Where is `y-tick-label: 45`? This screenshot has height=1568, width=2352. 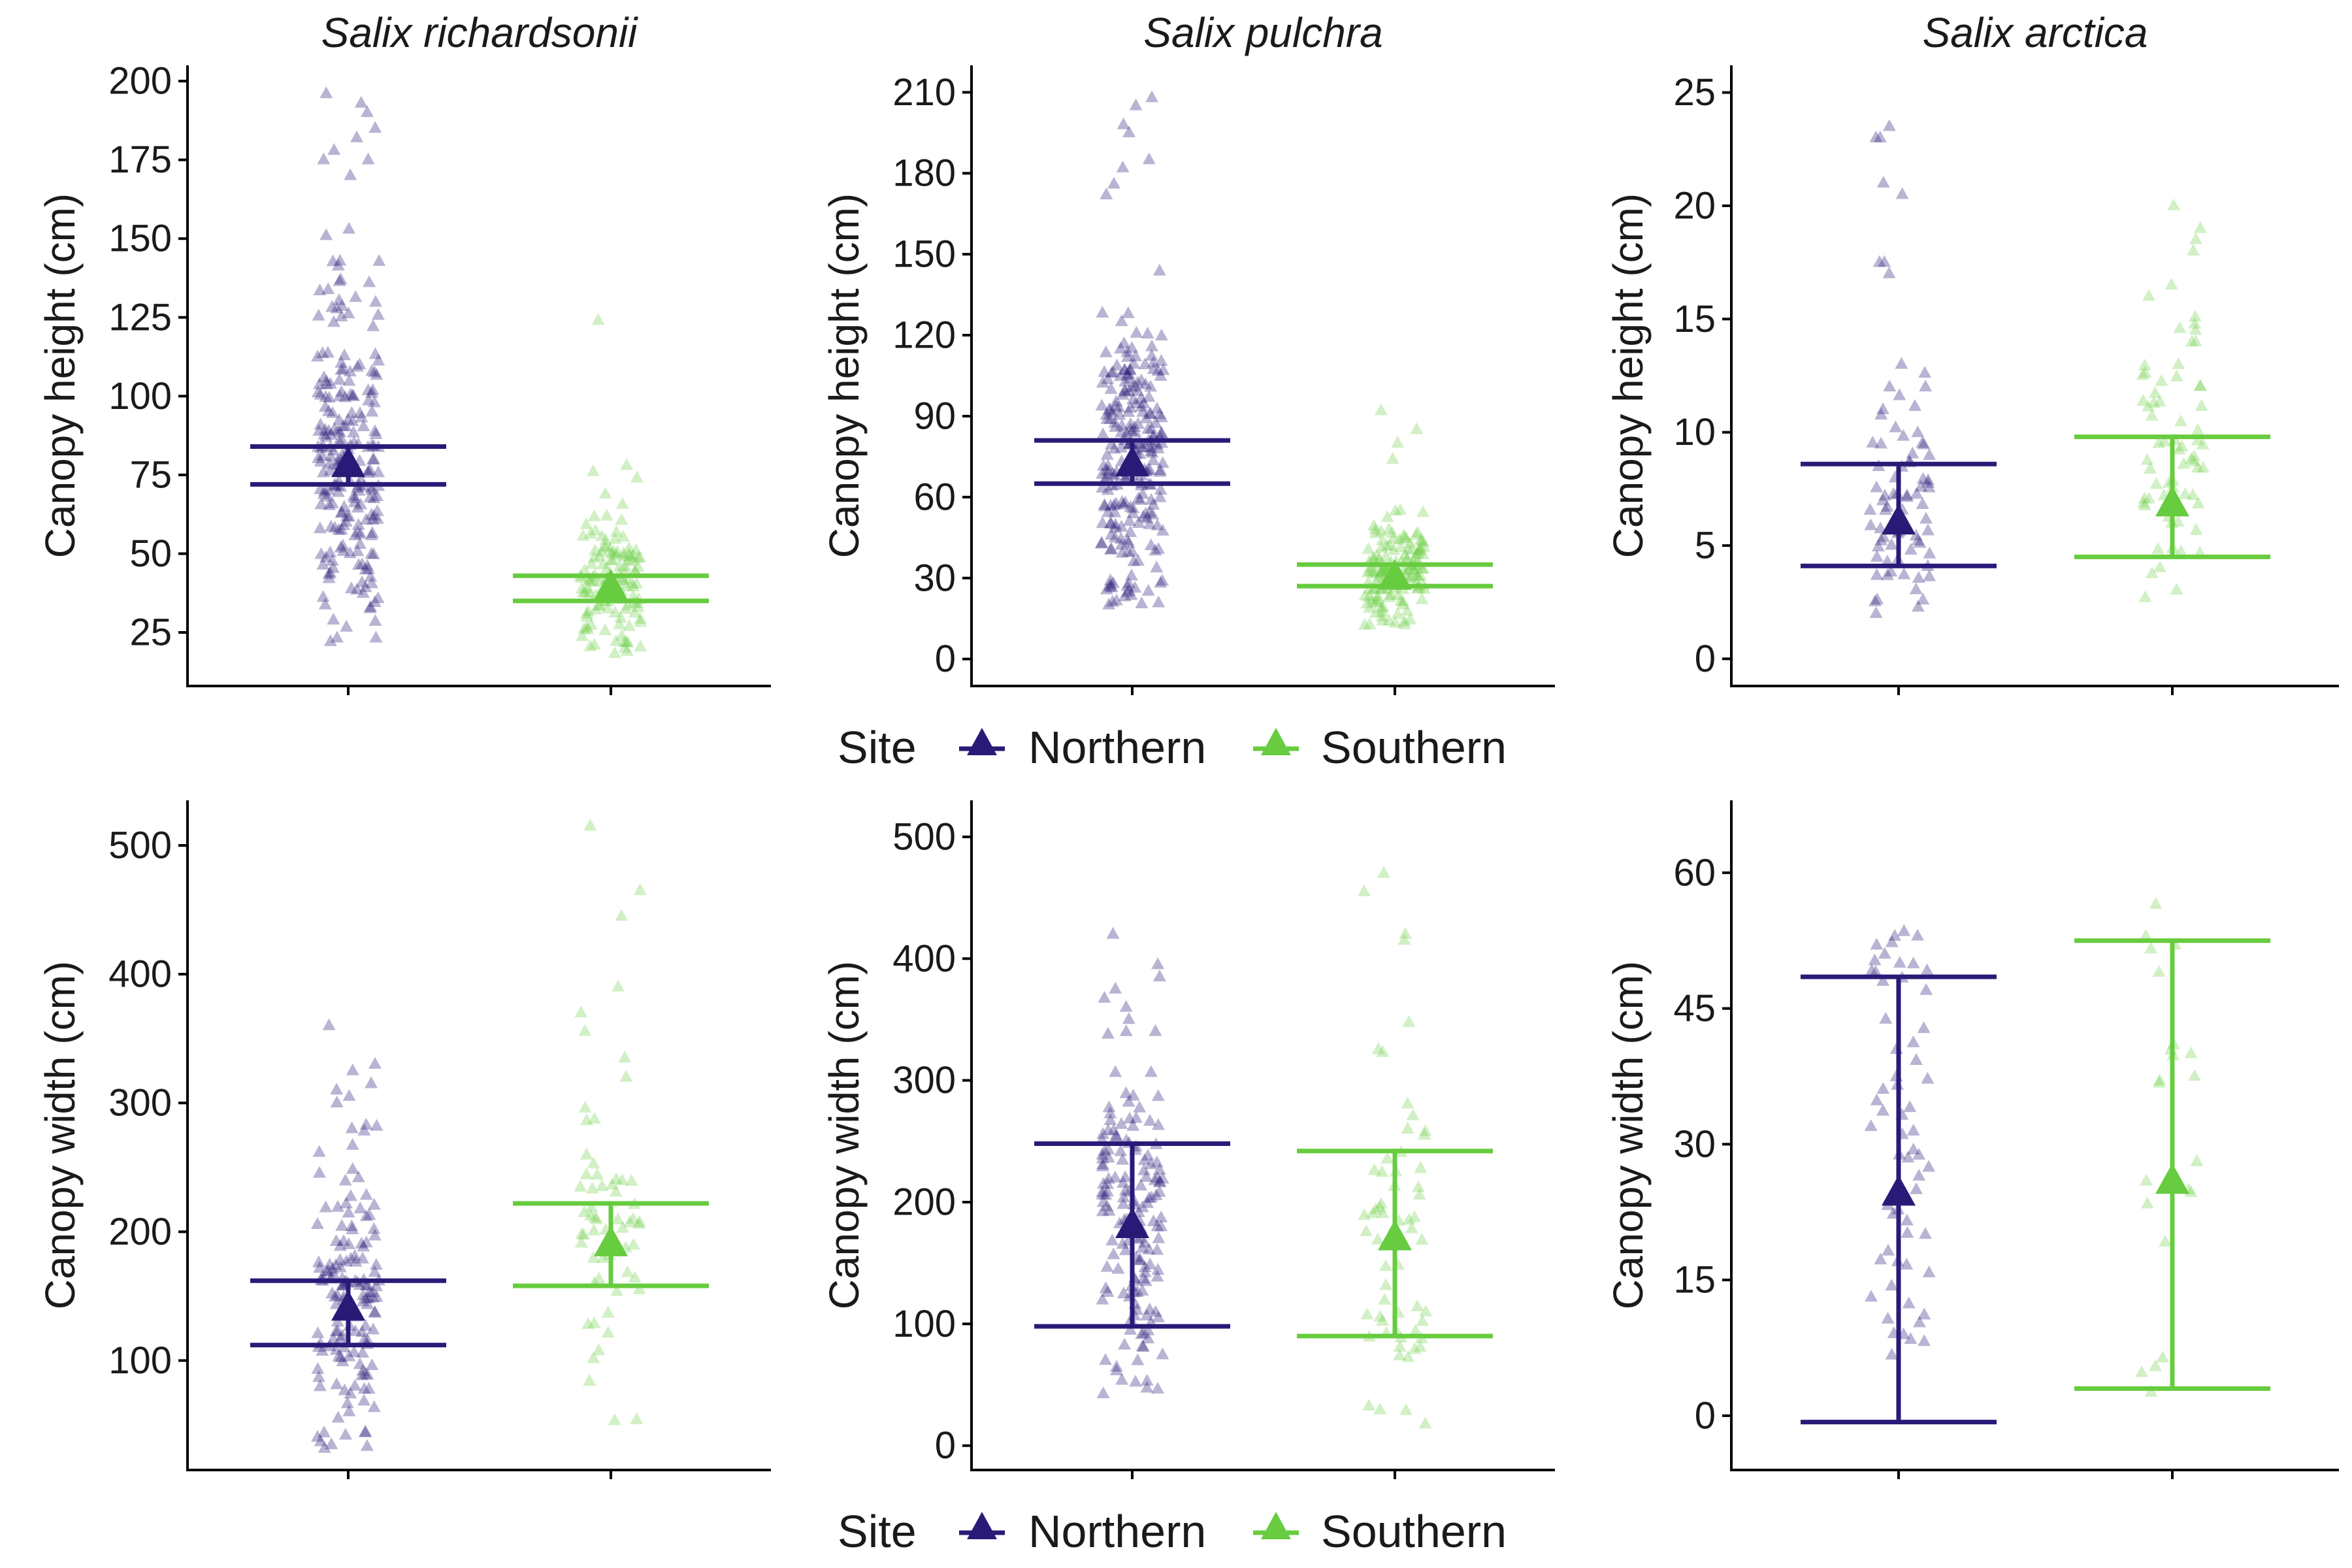 y-tick-label: 45 is located at coordinates (1694, 1008).